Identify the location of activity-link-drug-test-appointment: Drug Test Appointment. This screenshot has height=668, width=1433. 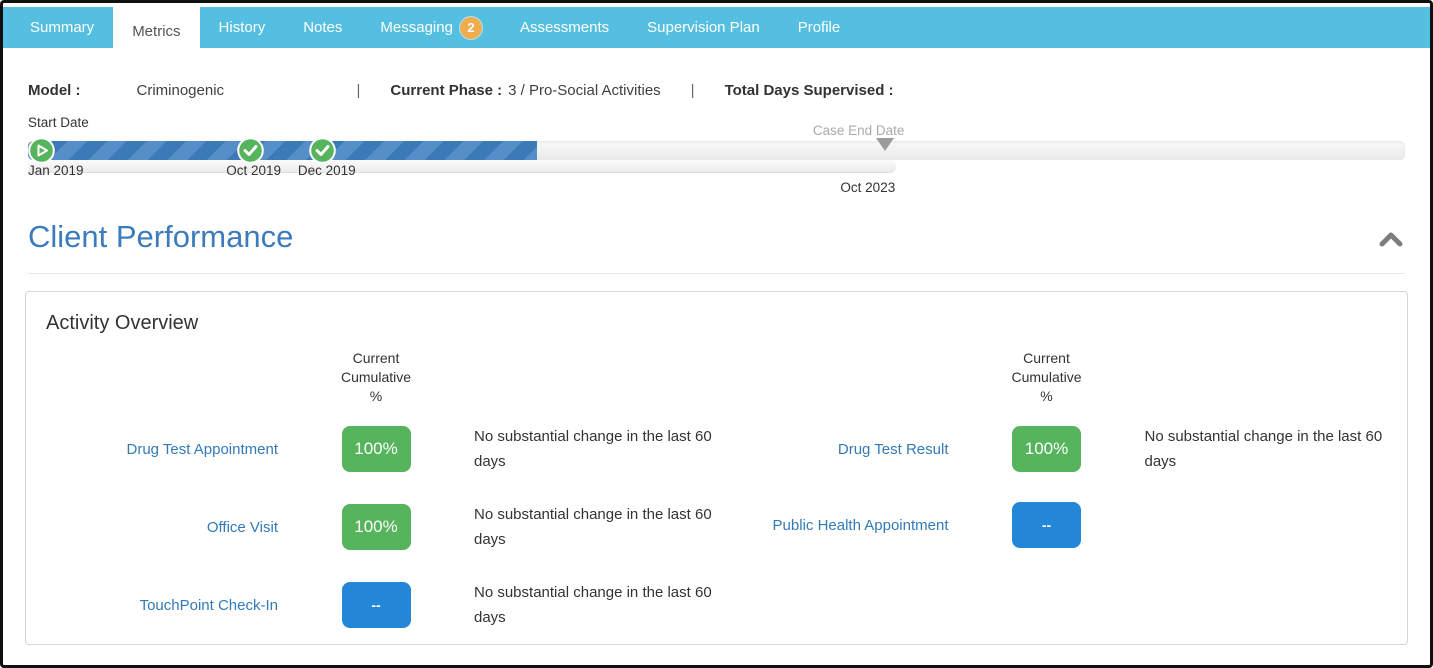
(202, 449).